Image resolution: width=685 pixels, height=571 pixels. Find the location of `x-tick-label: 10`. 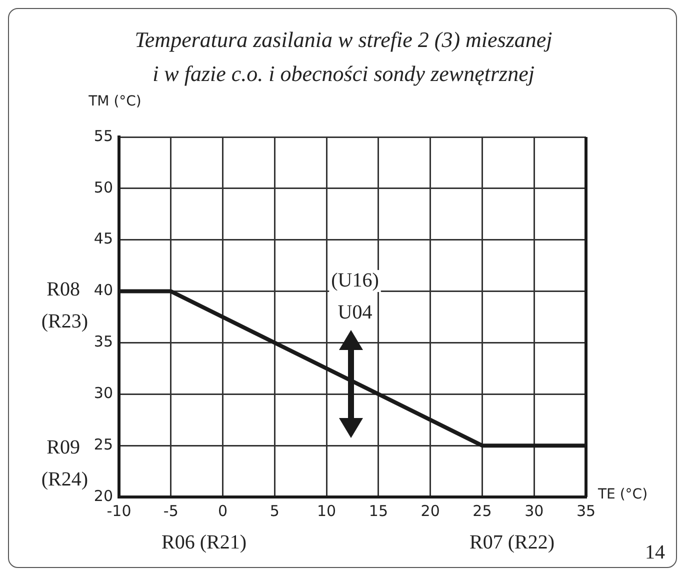

x-tick-label: 10 is located at coordinates (326, 511).